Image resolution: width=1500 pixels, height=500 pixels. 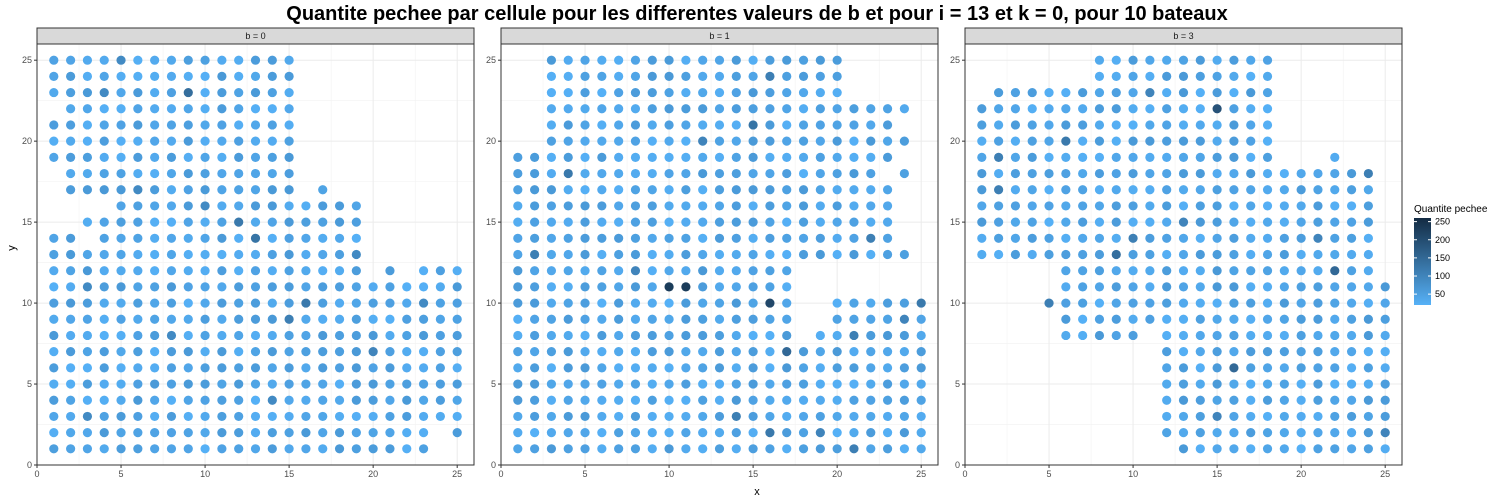 What do you see at coordinates (1133, 474) in the screenshot?
I see `x-tick-label: 10` at bounding box center [1133, 474].